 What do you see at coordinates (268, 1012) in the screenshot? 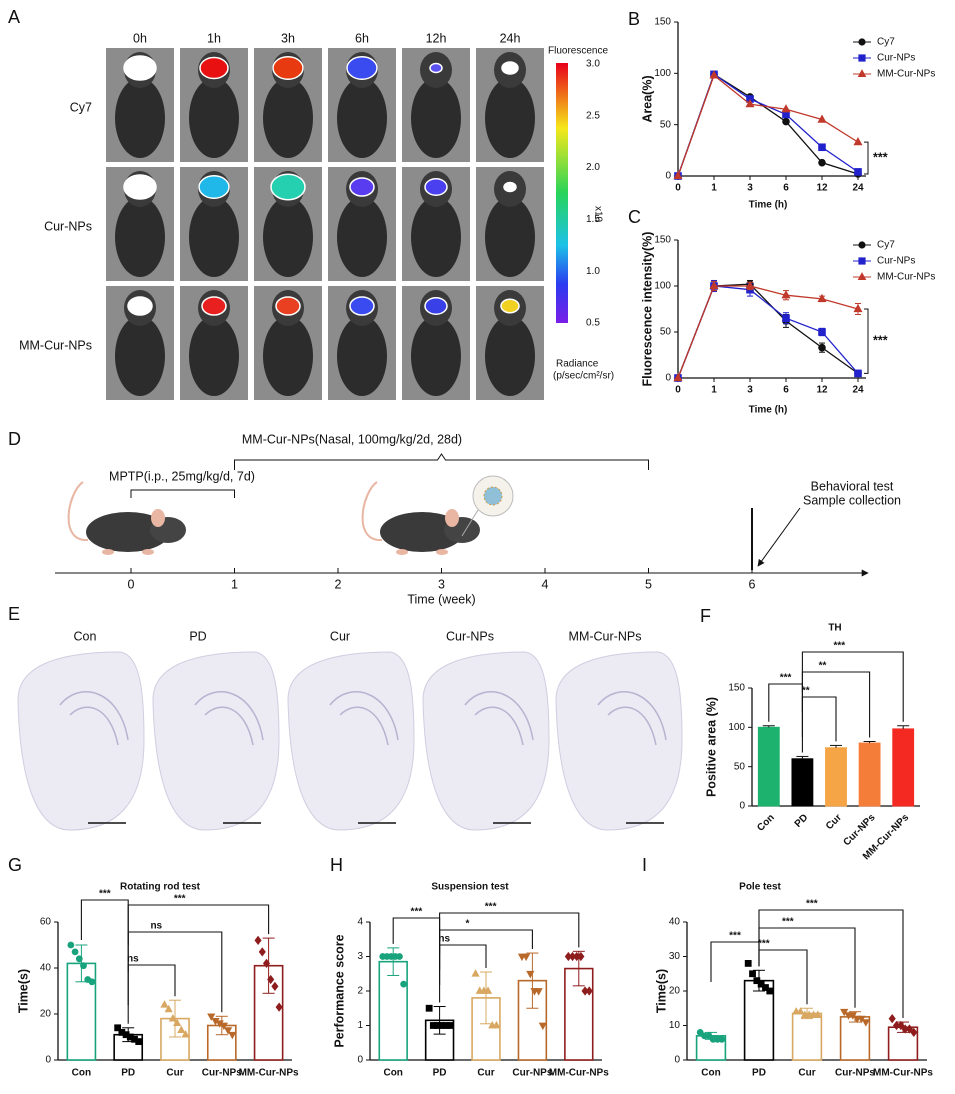
I see `bar` at bounding box center [268, 1012].